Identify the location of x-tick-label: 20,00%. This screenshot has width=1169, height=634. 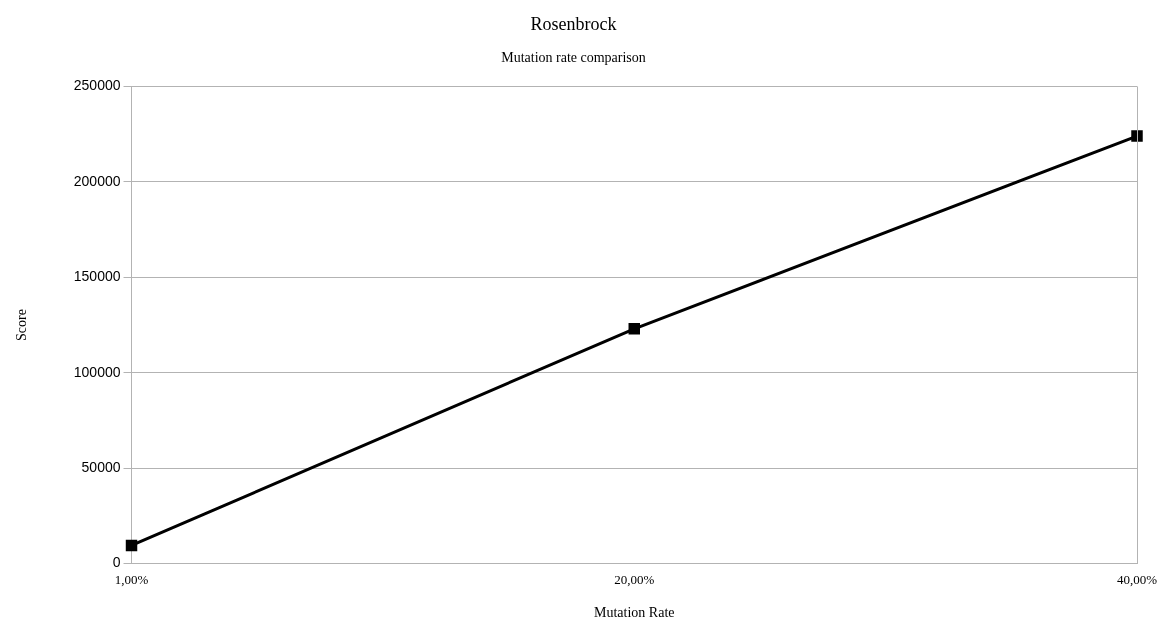
(634, 579).